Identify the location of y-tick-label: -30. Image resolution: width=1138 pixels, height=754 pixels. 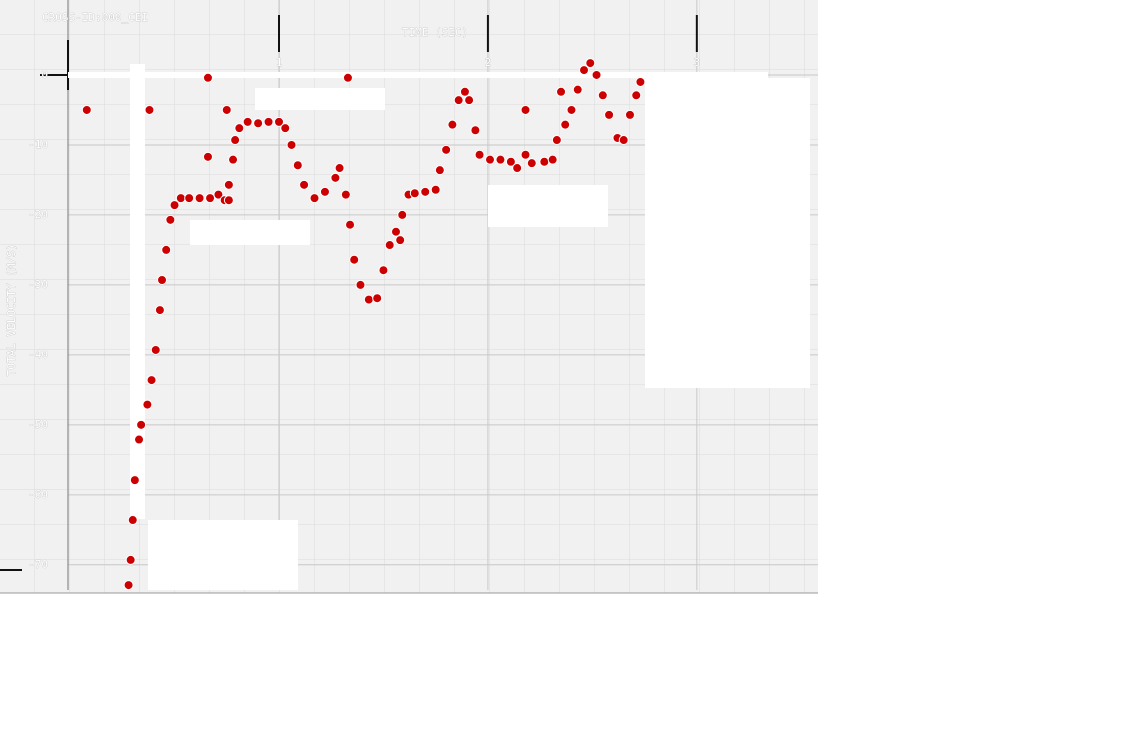
(38, 284).